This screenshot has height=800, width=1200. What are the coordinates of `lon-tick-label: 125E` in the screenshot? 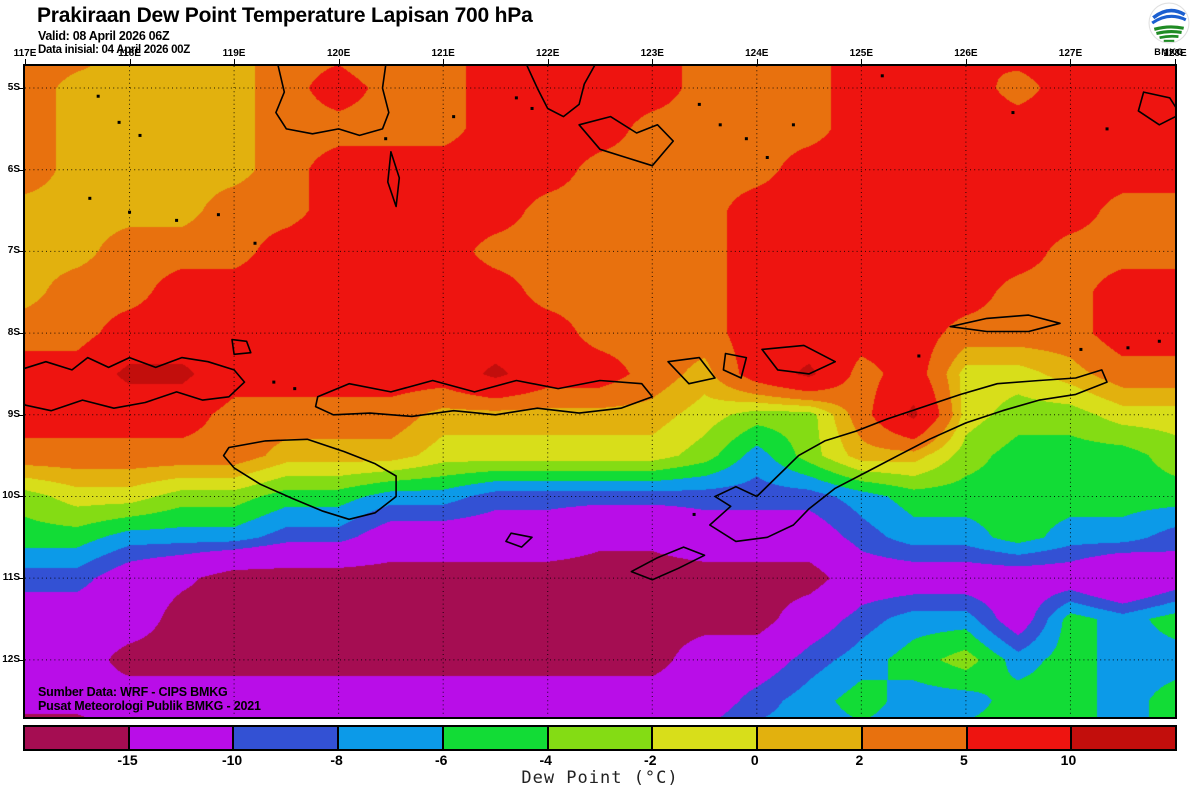 It's located at (861, 53).